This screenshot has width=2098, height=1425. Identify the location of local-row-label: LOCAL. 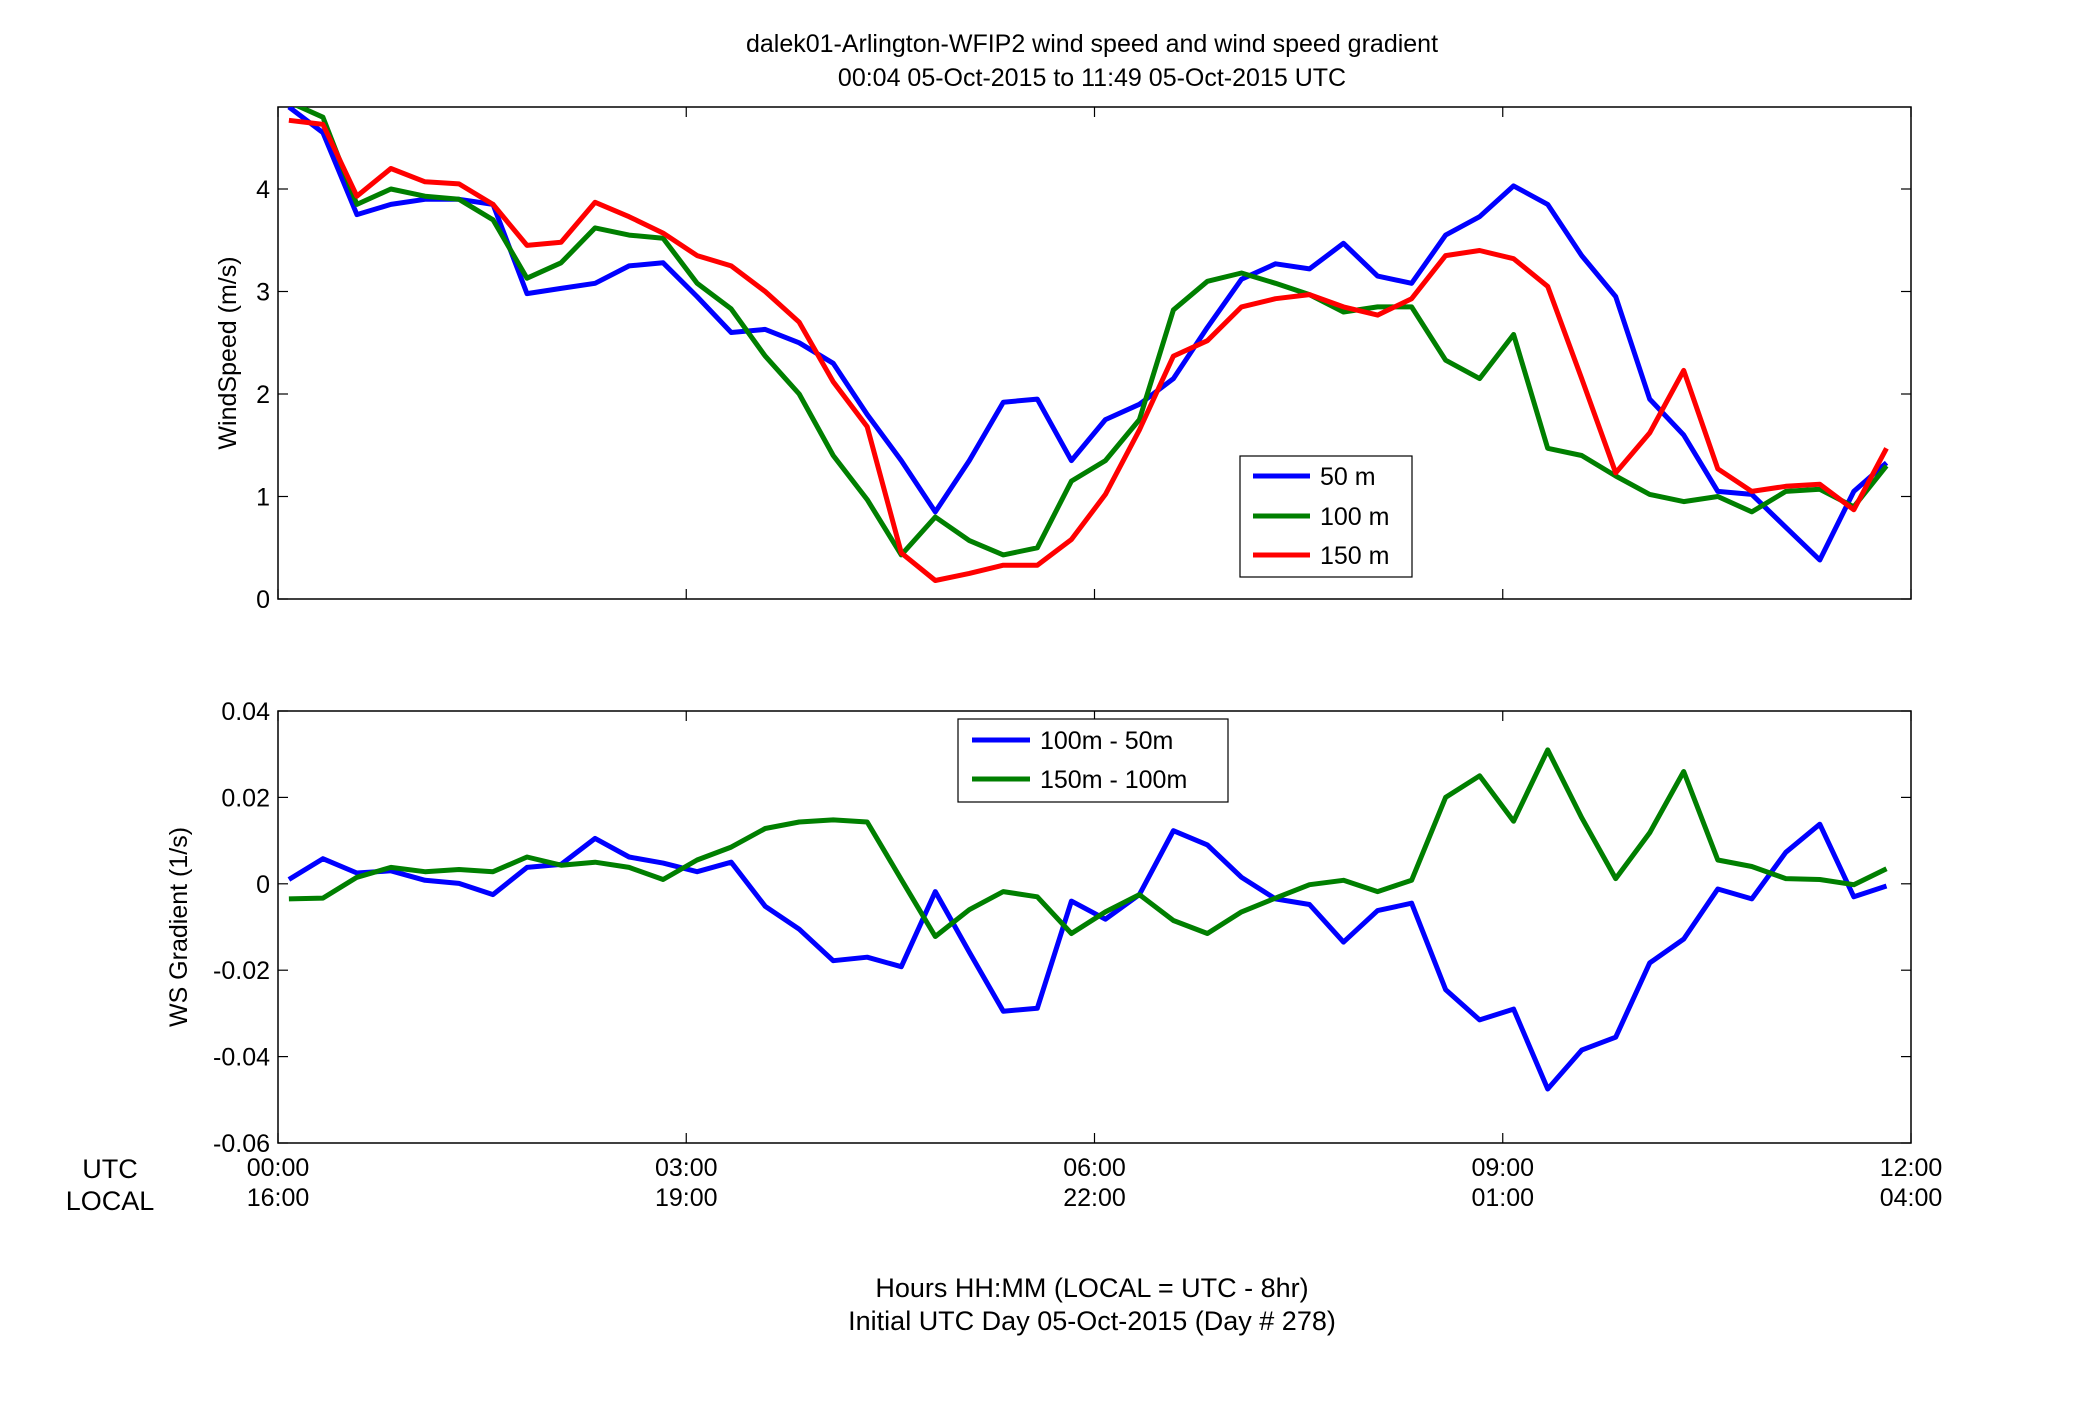
(110, 1201).